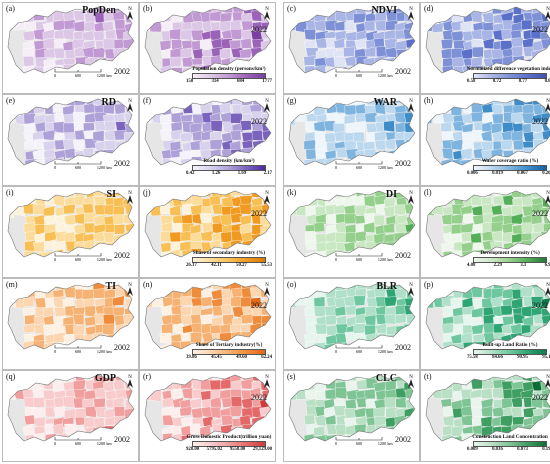 Image resolution: width=550 pixels, height=464 pixels. What do you see at coordinates (214, 449) in the screenshot?
I see `legend-tick-label: 5795.02` at bounding box center [214, 449].